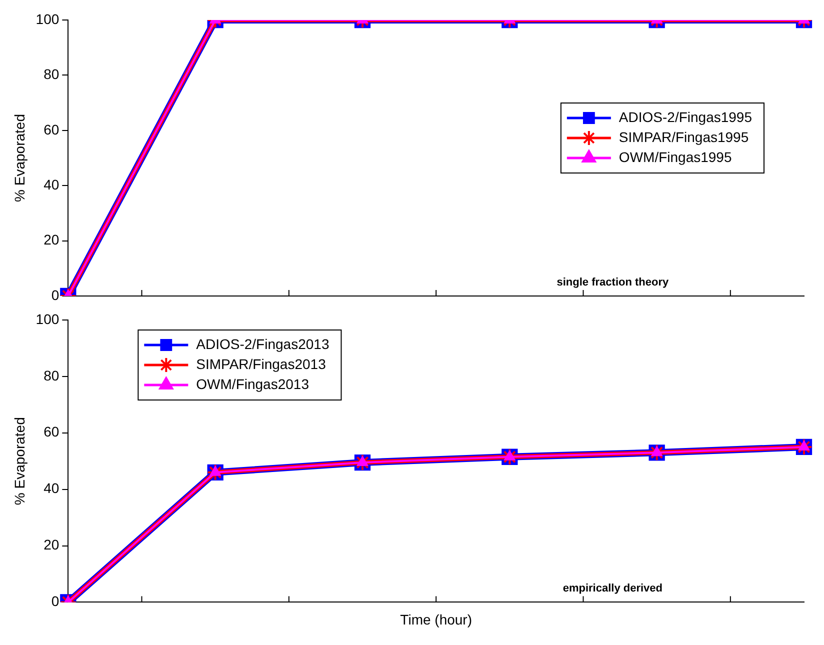 The image size is (824, 645). I want to click on x-axis-title: Time (hour), so click(436, 619).